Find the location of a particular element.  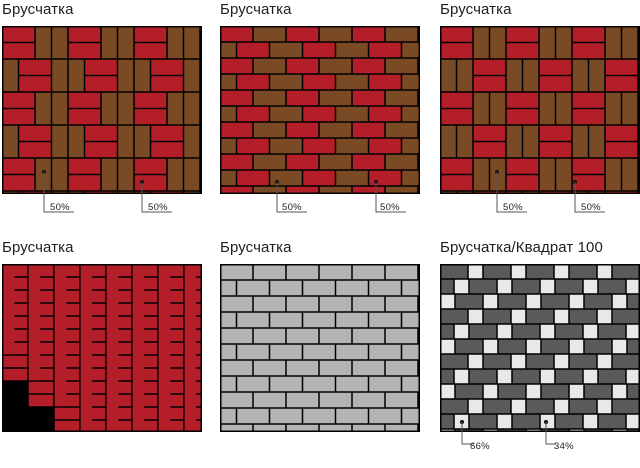

paving-pattern-basketweave is located at coordinates (102, 110).